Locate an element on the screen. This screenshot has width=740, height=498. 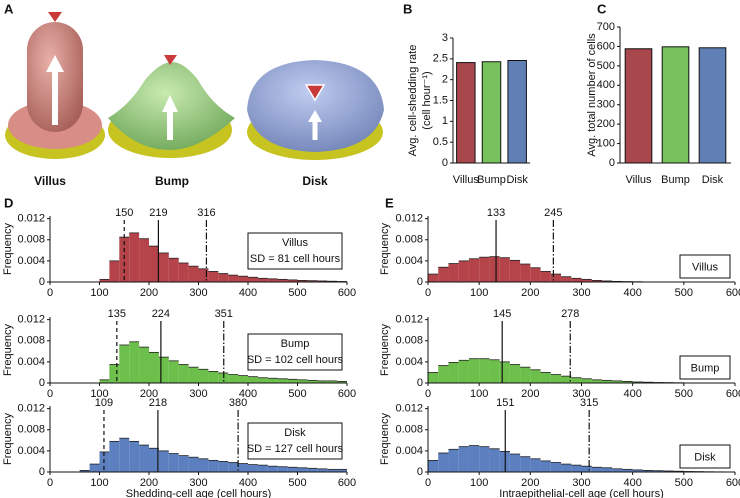
marker-label: 351 is located at coordinates (224, 314).